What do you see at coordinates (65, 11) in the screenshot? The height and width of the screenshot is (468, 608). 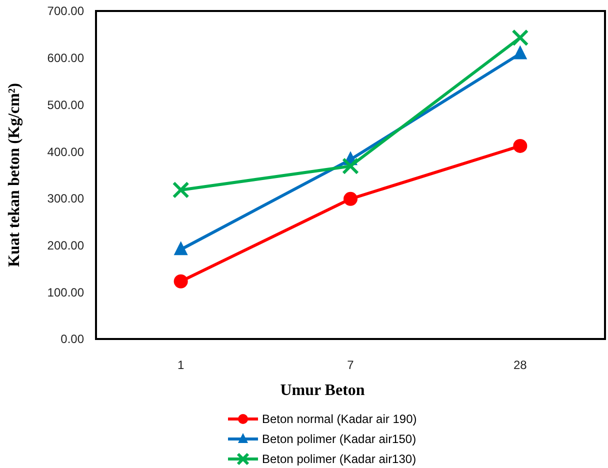 I see `y-tick-label: 700.00` at bounding box center [65, 11].